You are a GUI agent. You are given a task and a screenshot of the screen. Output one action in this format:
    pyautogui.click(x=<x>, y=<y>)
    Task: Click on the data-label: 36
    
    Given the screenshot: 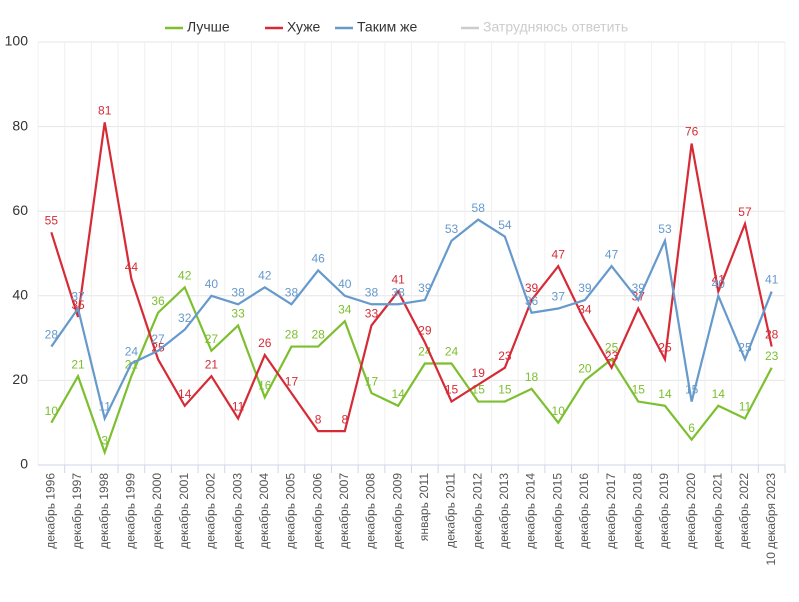 What is the action you would take?
    pyautogui.click(x=158, y=301)
    